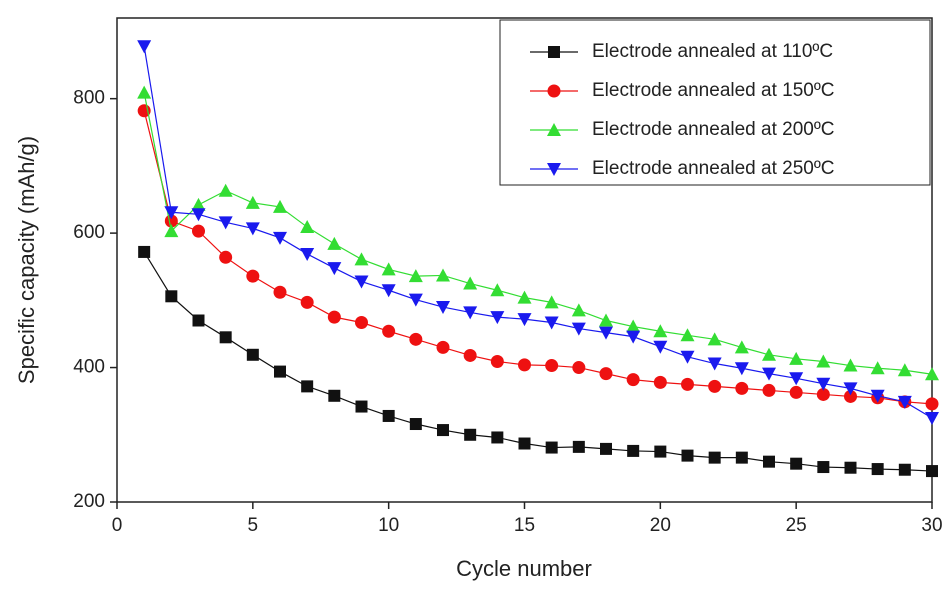 This screenshot has width=948, height=589. Describe the element at coordinates (796, 525) in the screenshot. I see `x-tick-label: 25` at that location.